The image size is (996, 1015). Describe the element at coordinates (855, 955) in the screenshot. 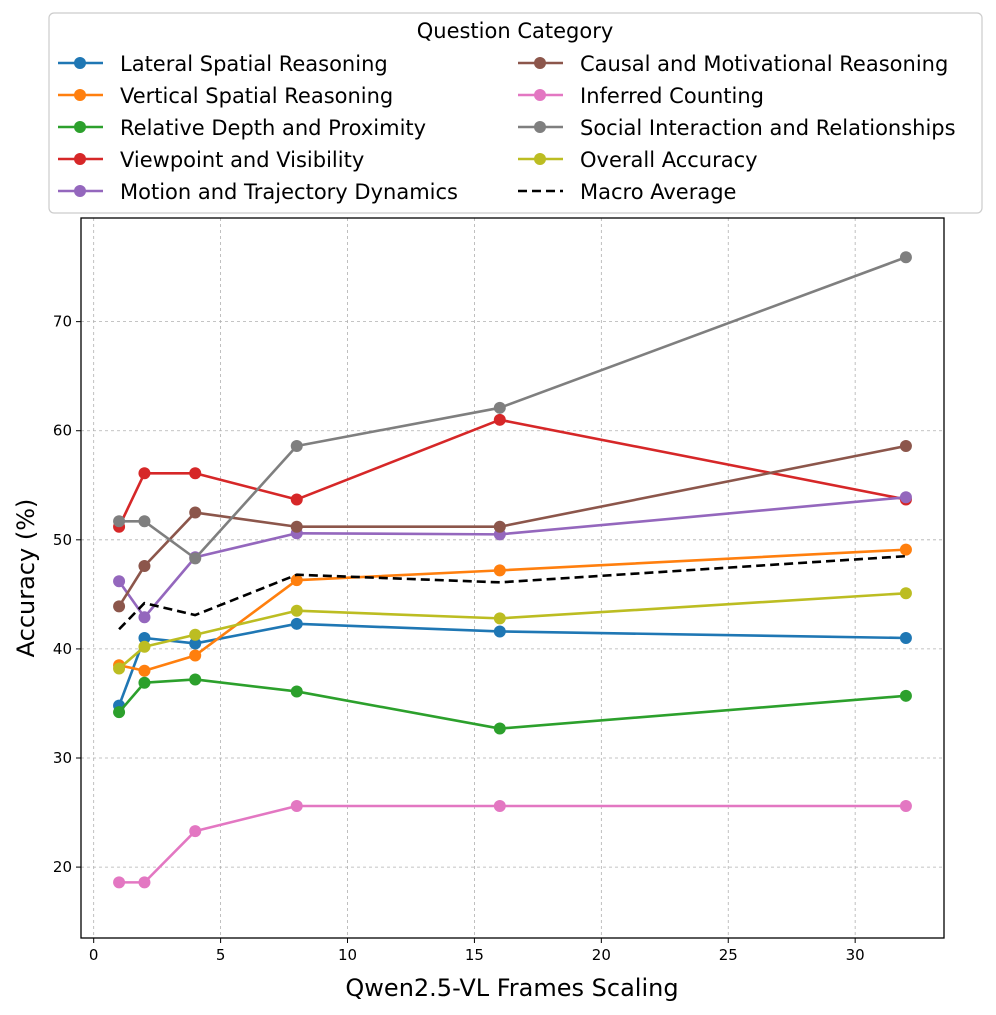

I see `x-tick-label: 30` at that location.